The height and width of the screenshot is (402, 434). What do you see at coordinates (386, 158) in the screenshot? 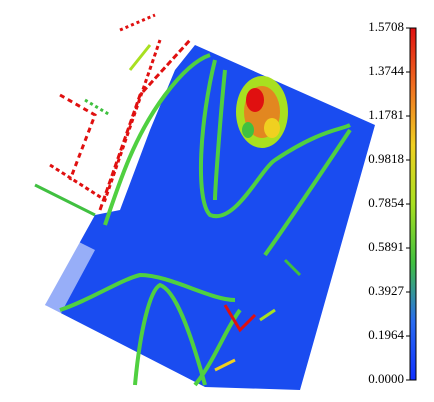
I see `tick-label: 0.9818` at bounding box center [386, 158].